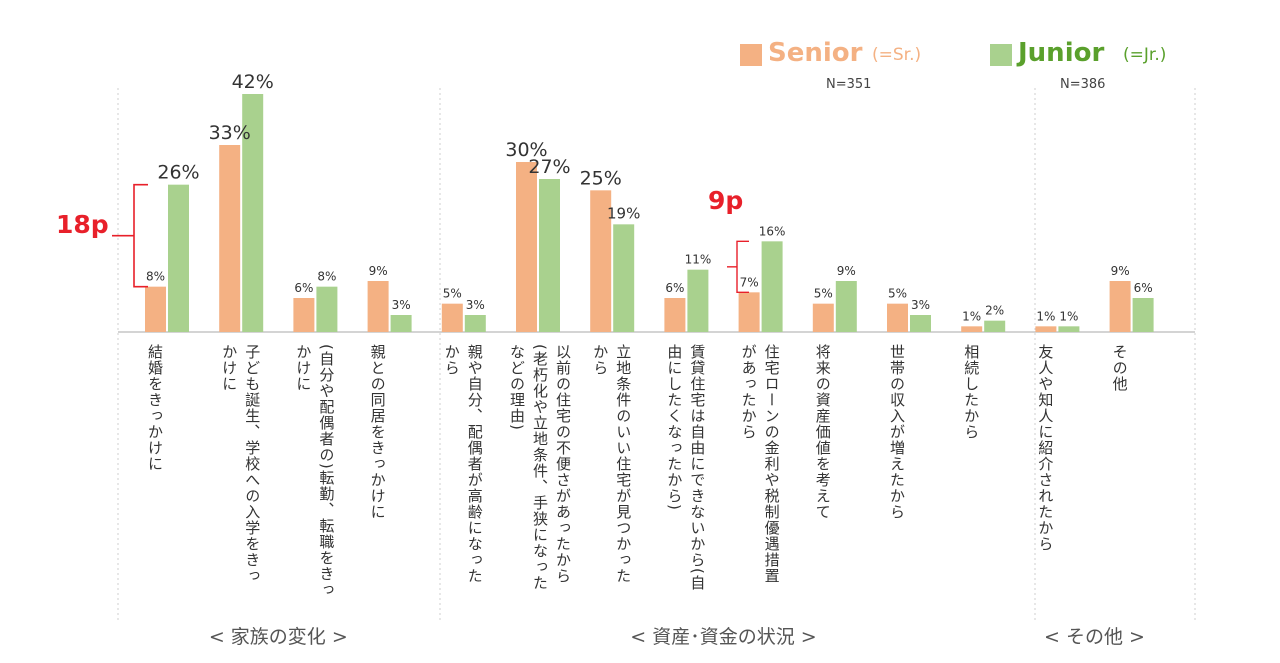  What do you see at coordinates (241, 464) in the screenshot?
I see `category-label: 子ども誕生、学校への入学をきっかけに` at bounding box center [241, 464].